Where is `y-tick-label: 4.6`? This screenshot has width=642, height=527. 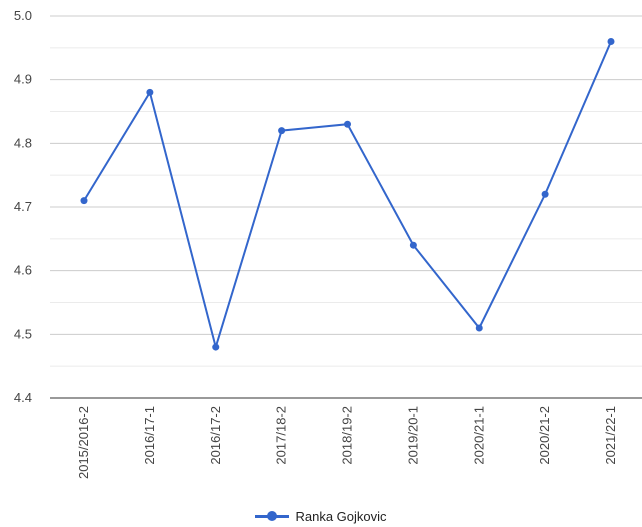 y-tick-label: 4.6 is located at coordinates (23, 270).